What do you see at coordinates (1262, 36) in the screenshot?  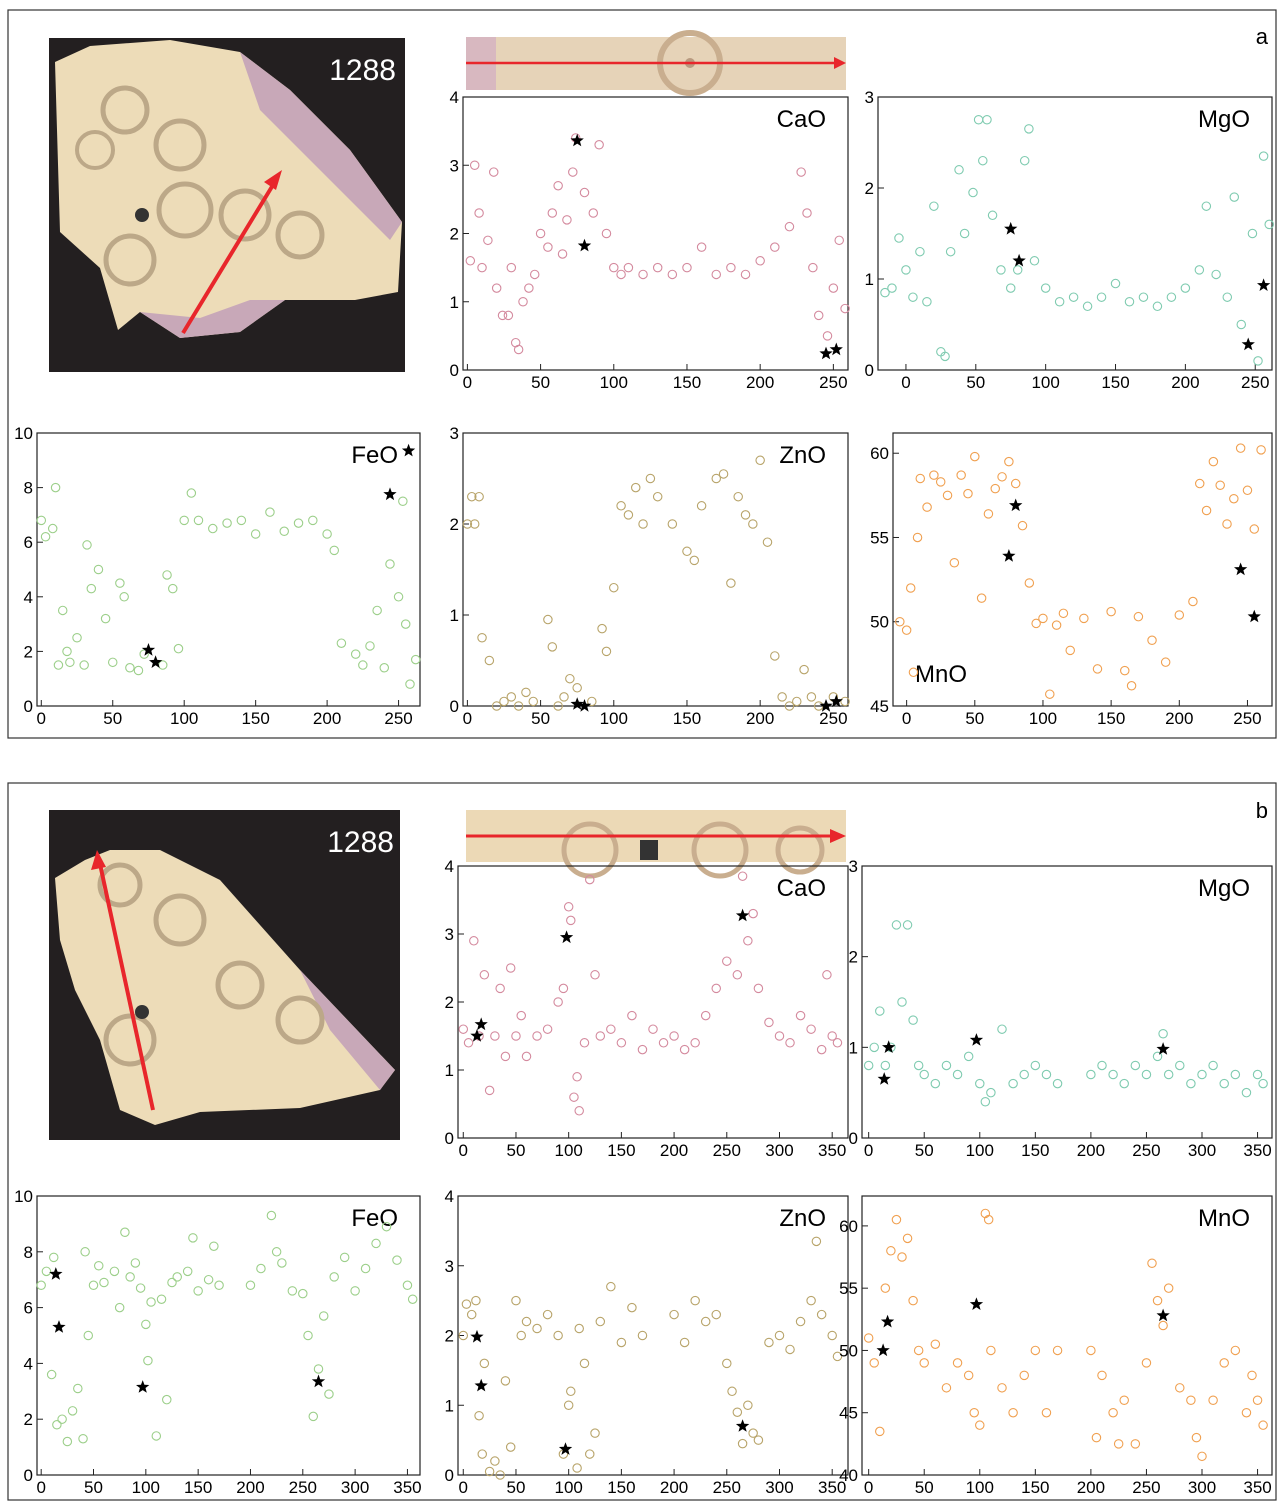 I see `panel-label: a` at bounding box center [1262, 36].